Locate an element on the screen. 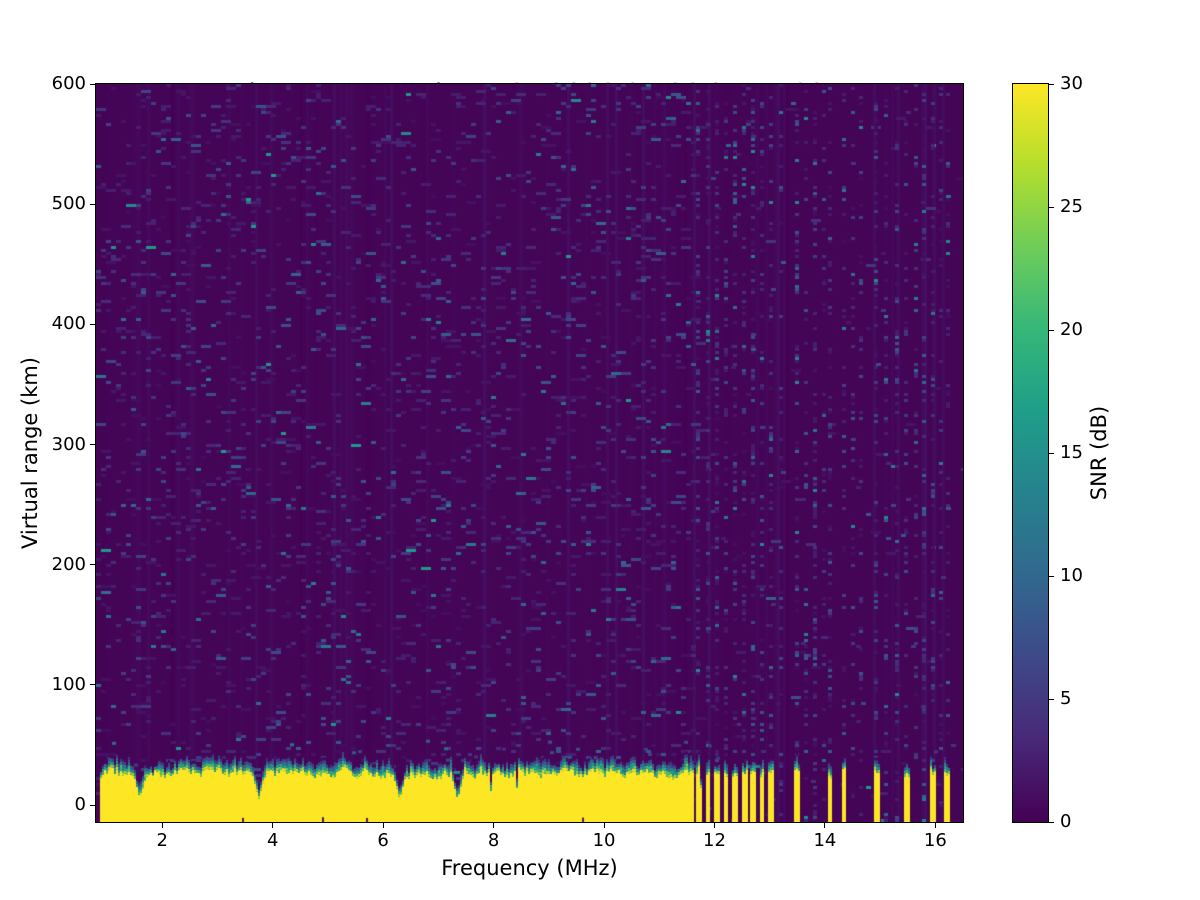 Image resolution: width=1200 pixels, height=900 pixels. x-tick-label: 4 is located at coordinates (272, 840).